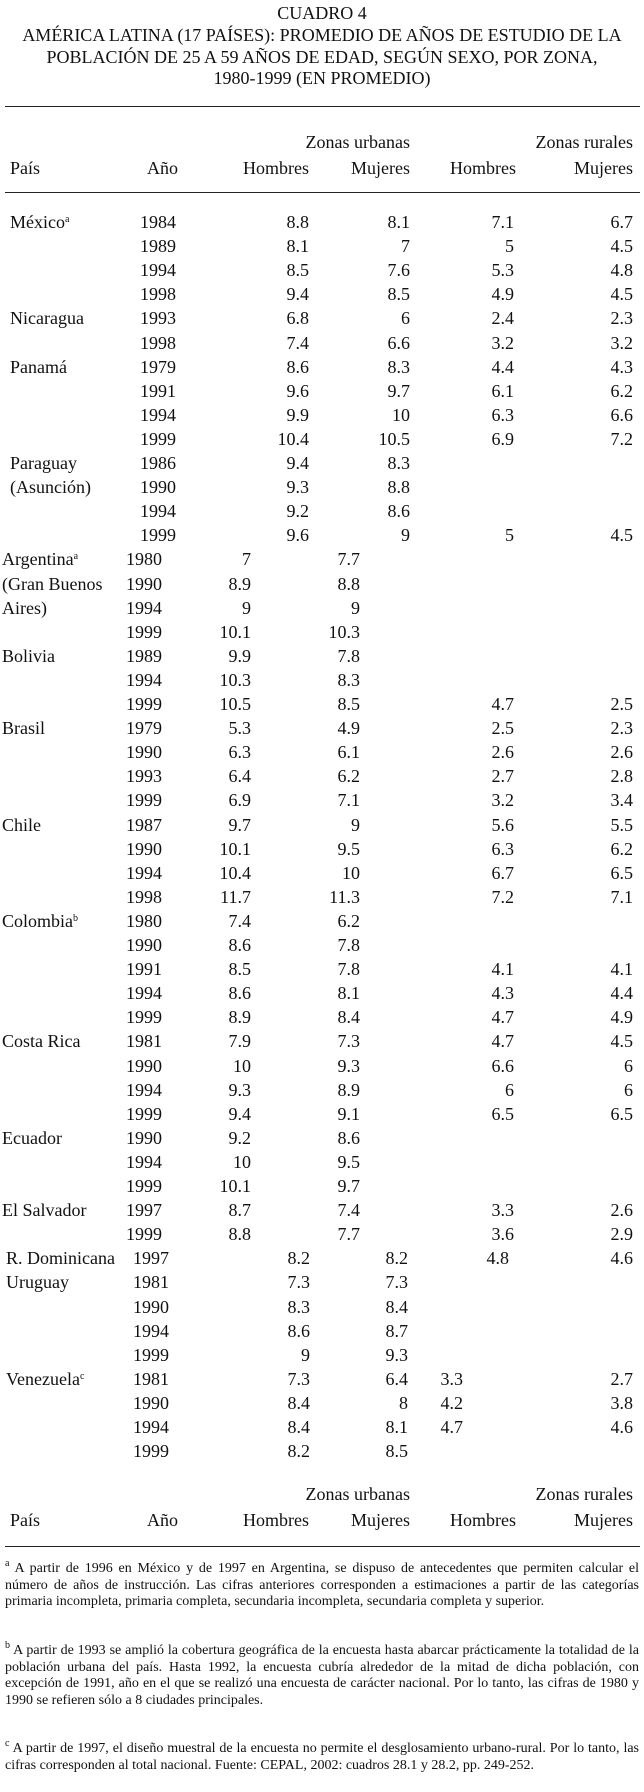  Describe the element at coordinates (240, 776) in the screenshot. I see `cell-hombres-urbanas-text: 6.4` at that location.